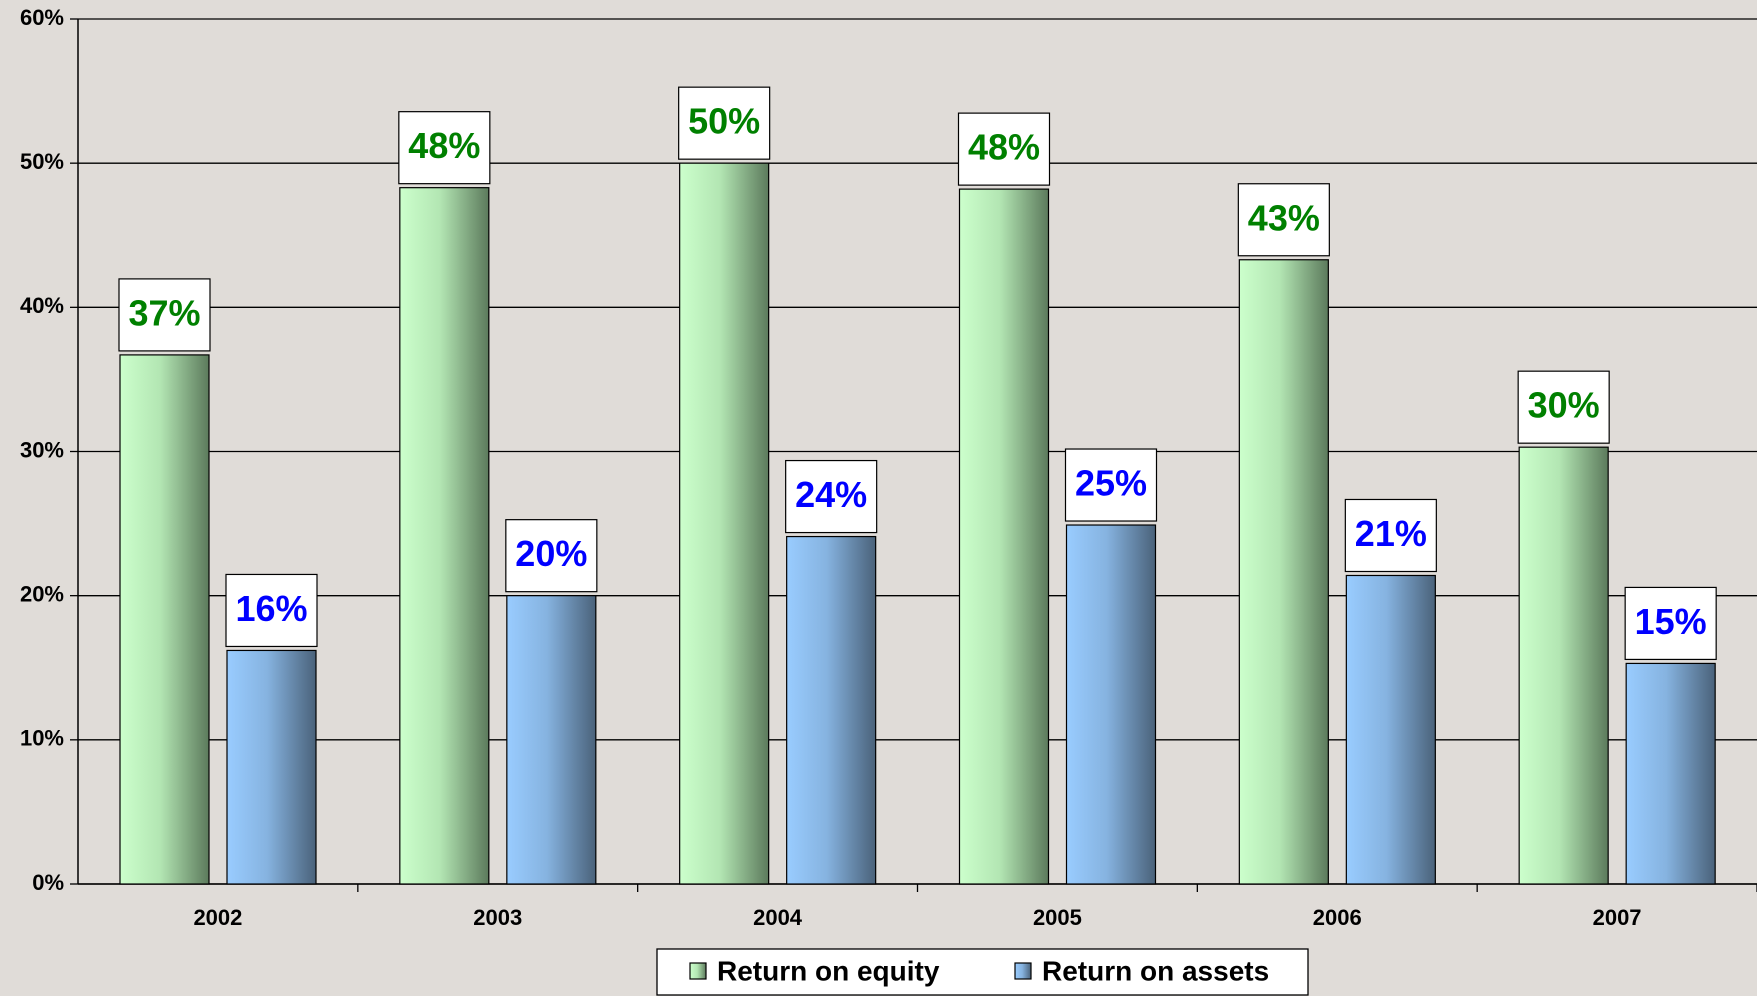 The height and width of the screenshot is (996, 1757). I want to click on value-label: 50%, so click(724, 121).